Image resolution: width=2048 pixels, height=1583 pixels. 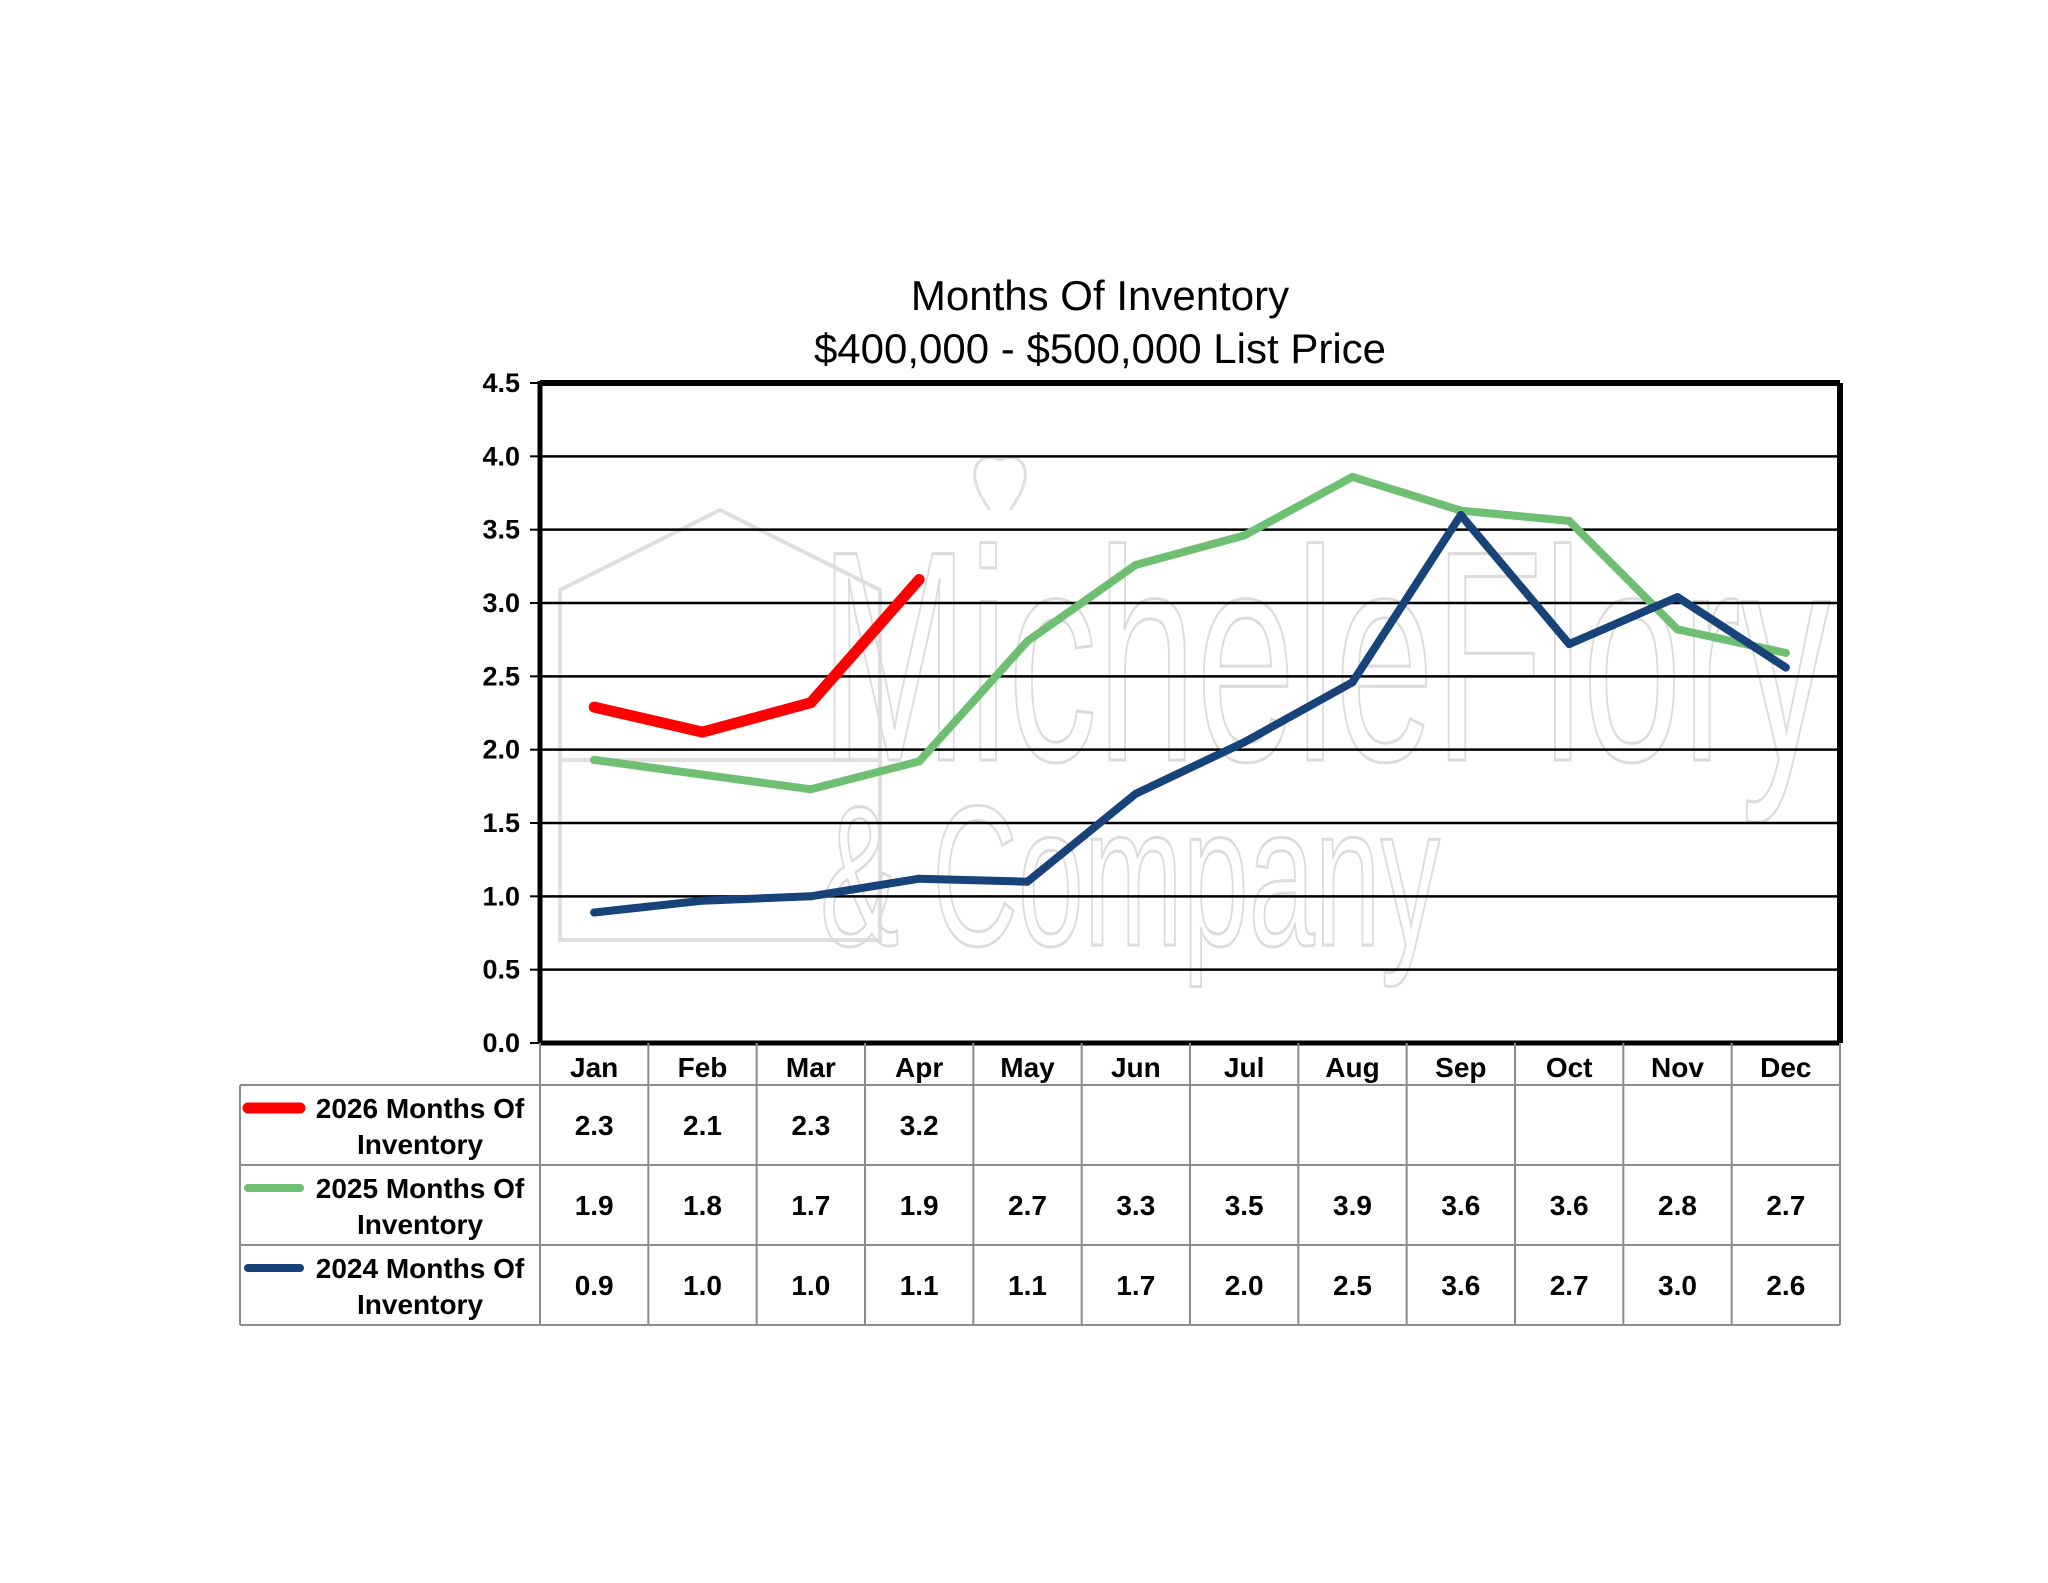 What do you see at coordinates (501, 750) in the screenshot?
I see `y-tick-label: 2.0` at bounding box center [501, 750].